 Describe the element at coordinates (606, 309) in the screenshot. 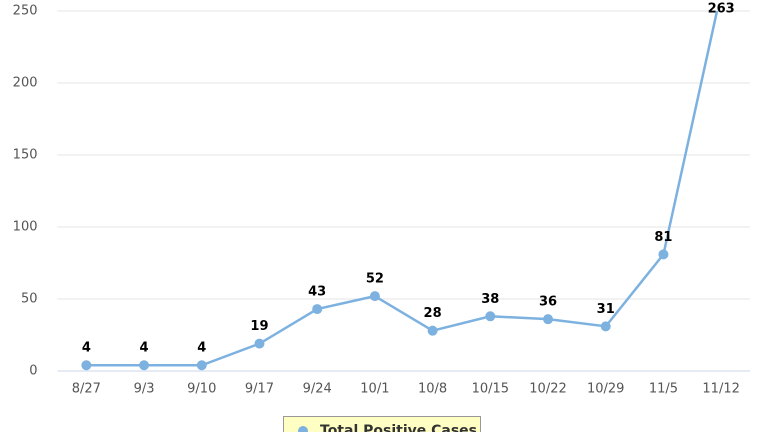

I see `value-label: 31` at that location.